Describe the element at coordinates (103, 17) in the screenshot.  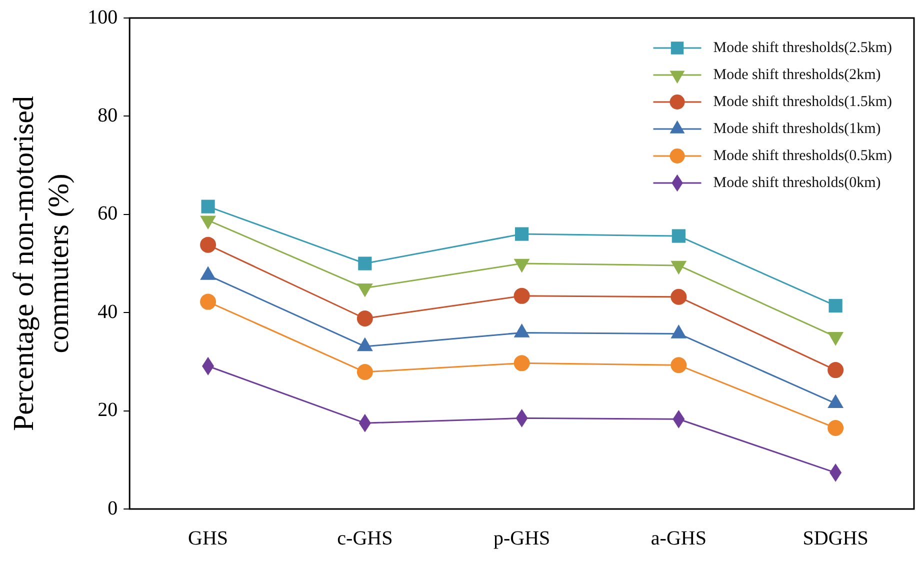
I see `y-tick-label: 100` at that location.